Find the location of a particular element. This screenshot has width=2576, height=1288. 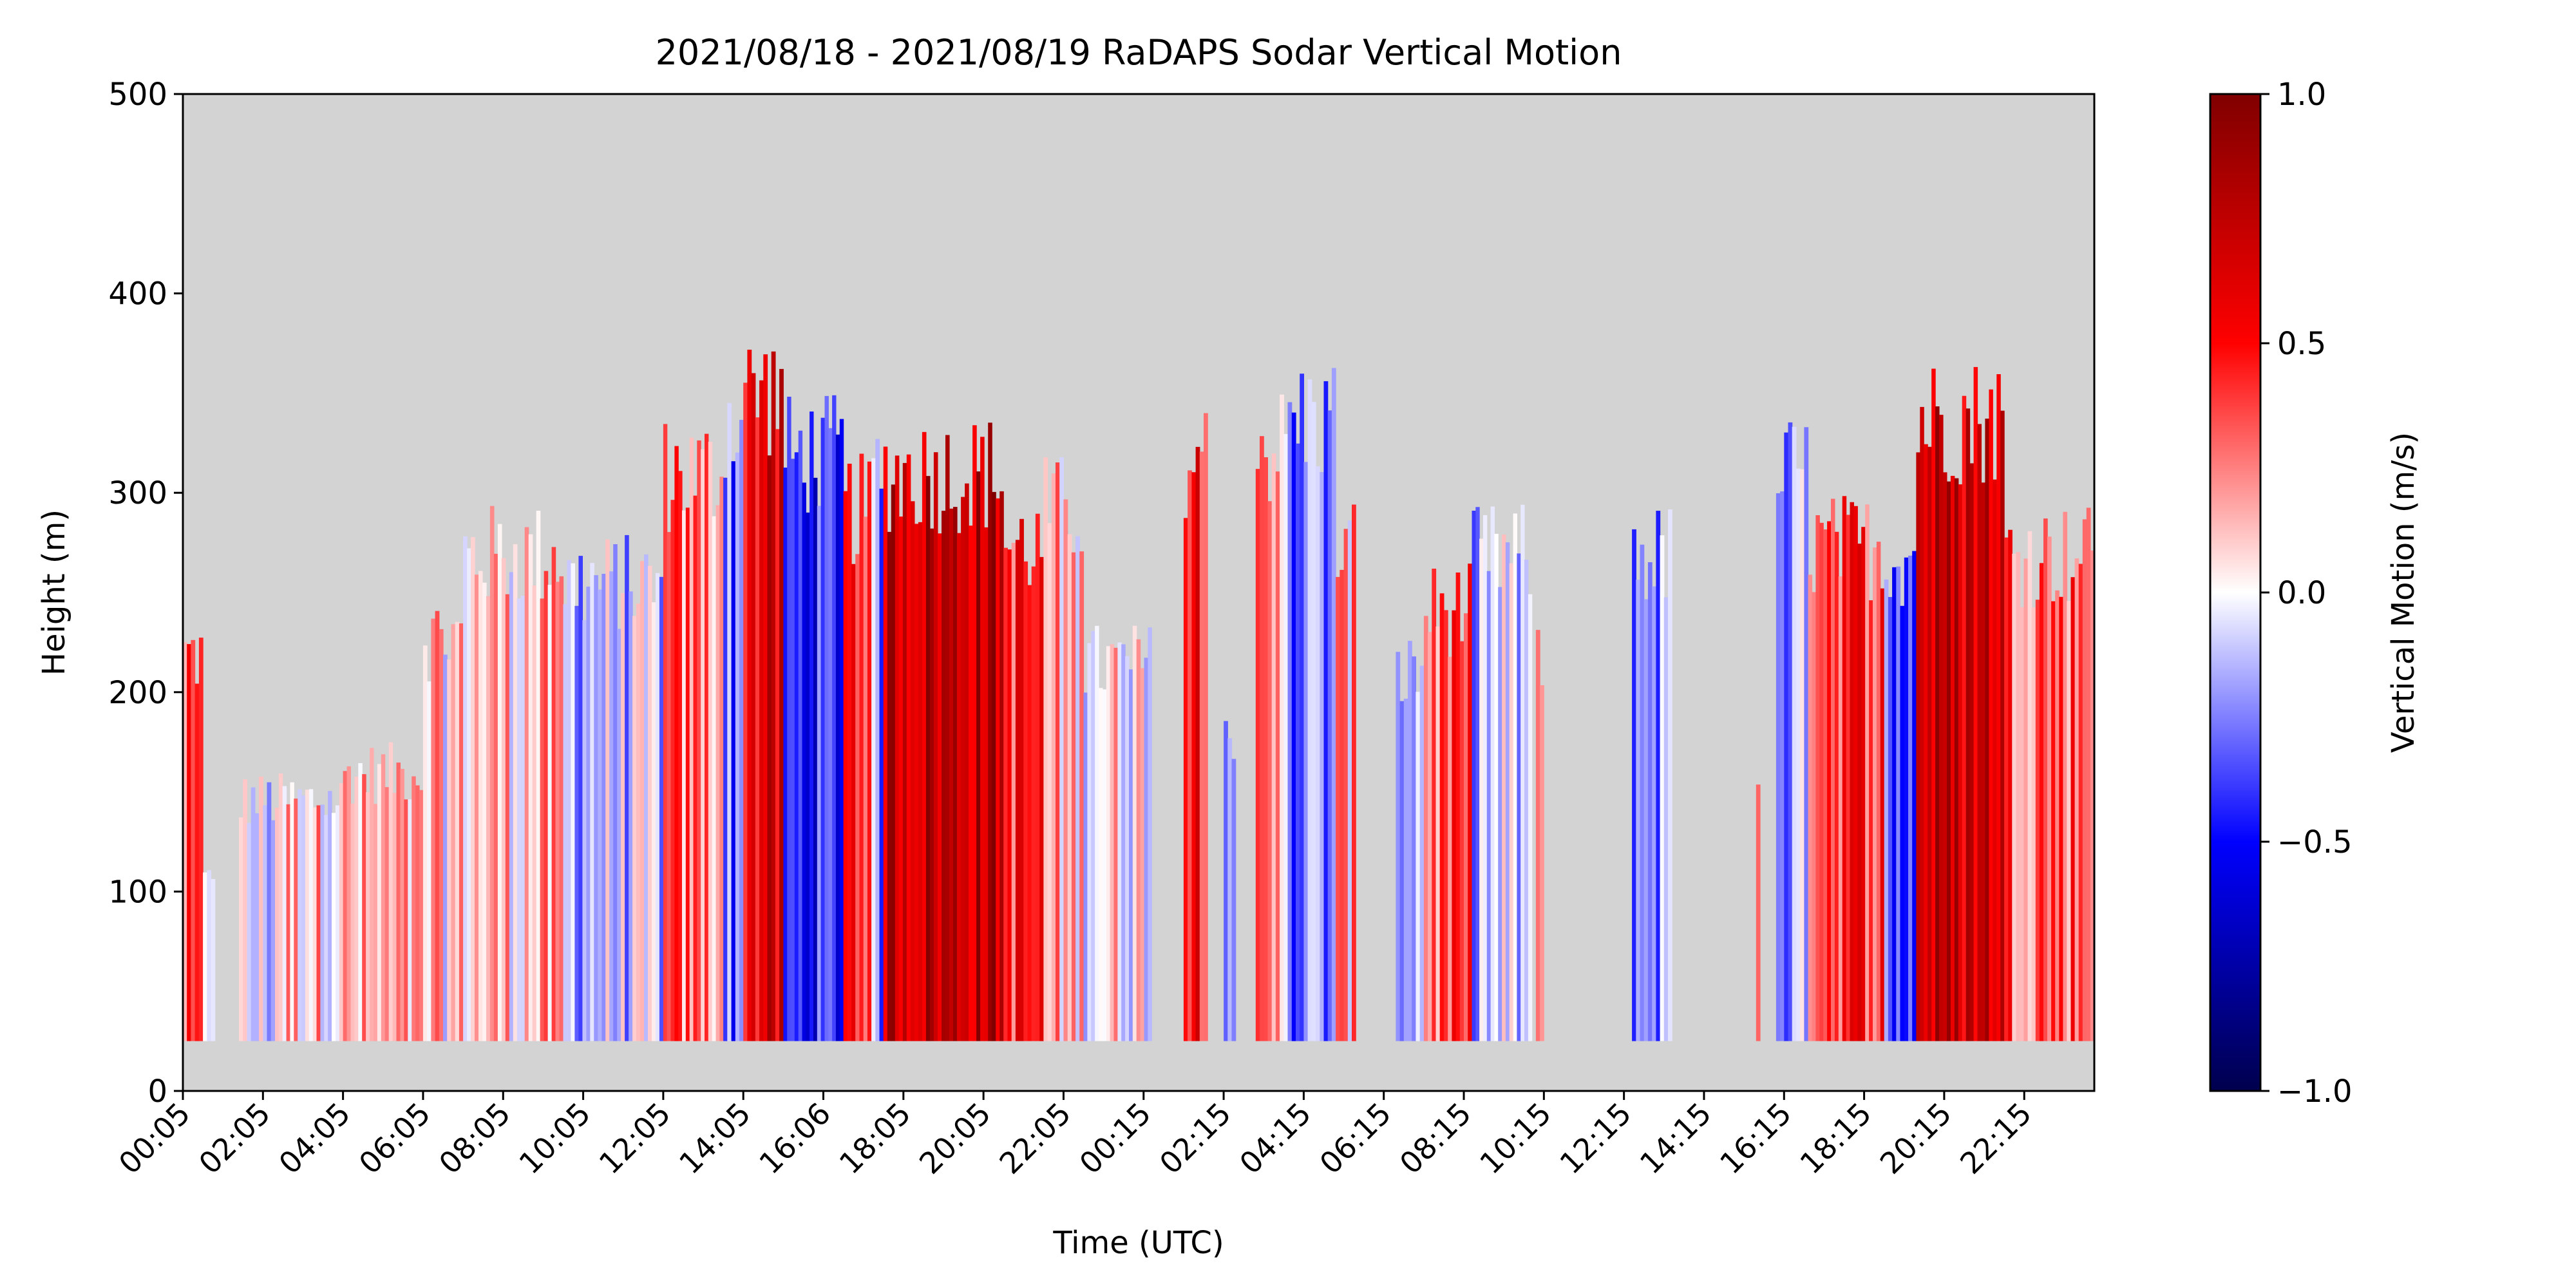

colorbar-gradient is located at coordinates (2235, 592).